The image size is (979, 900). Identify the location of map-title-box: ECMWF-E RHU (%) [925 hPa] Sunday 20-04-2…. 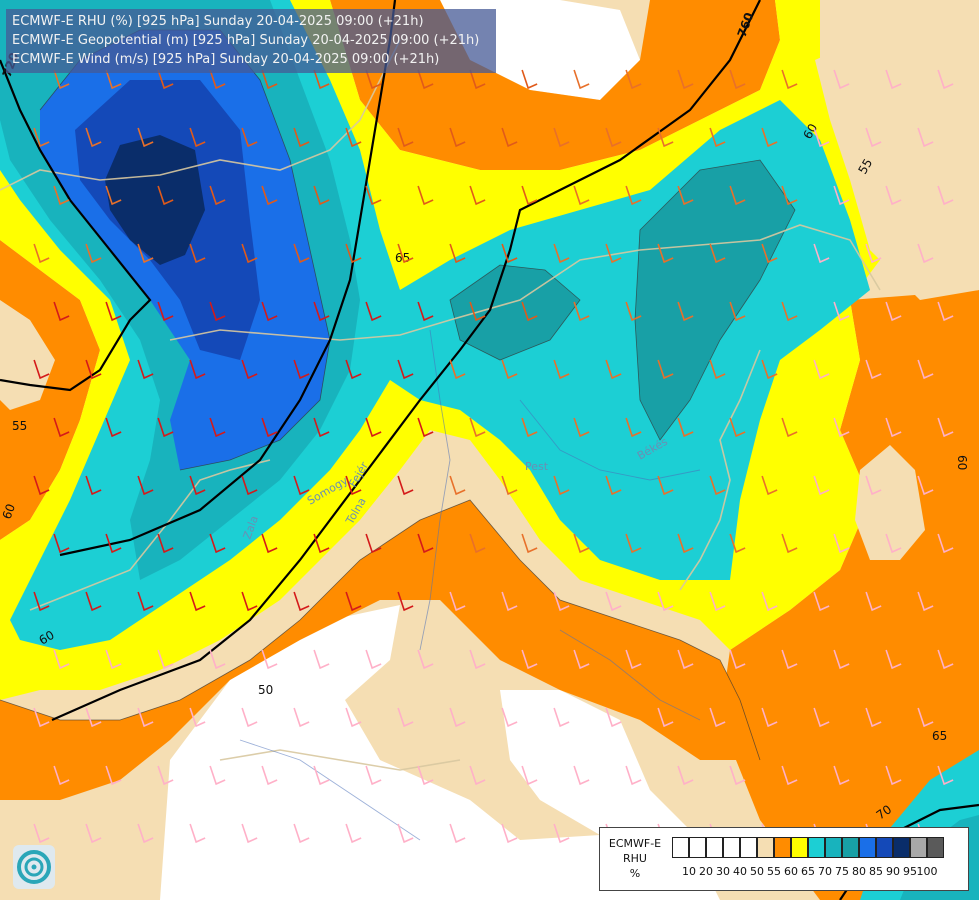
(251, 41).